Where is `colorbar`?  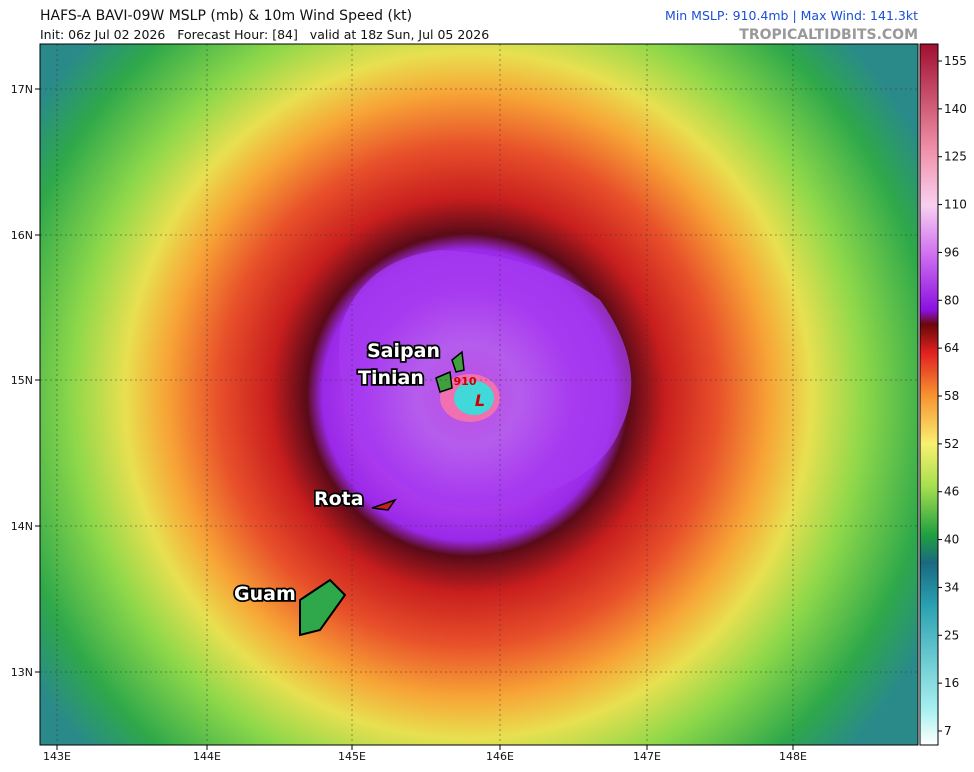
colorbar is located at coordinates (929, 394).